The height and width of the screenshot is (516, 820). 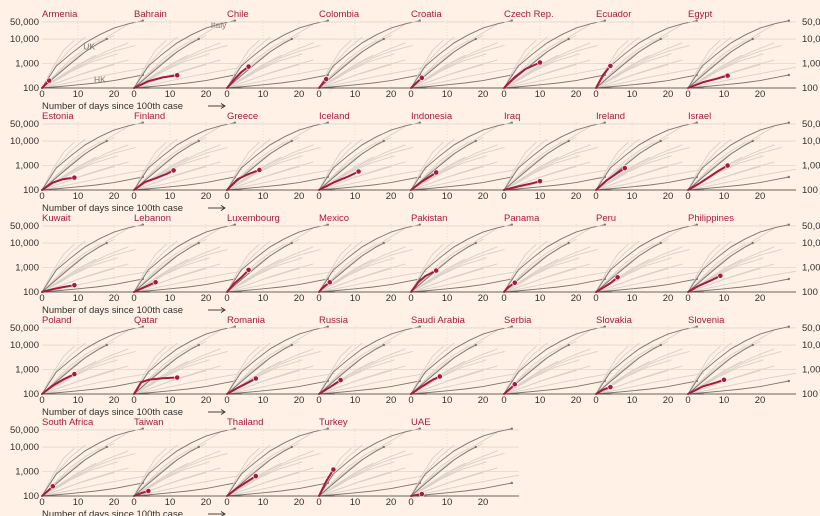 I want to click on y-tick-label-right: 1,000, so click(x=811, y=268).